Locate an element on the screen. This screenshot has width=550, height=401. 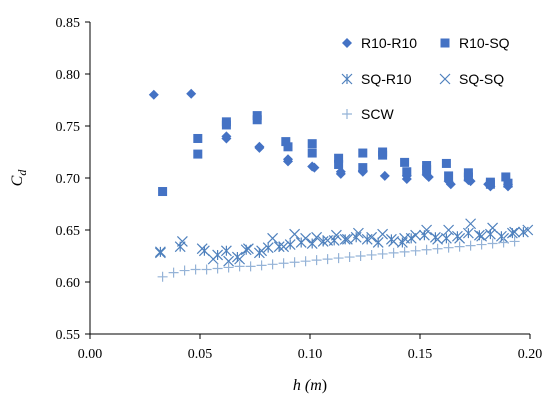
y-tick-label: 0.65 is located at coordinates (68, 231).